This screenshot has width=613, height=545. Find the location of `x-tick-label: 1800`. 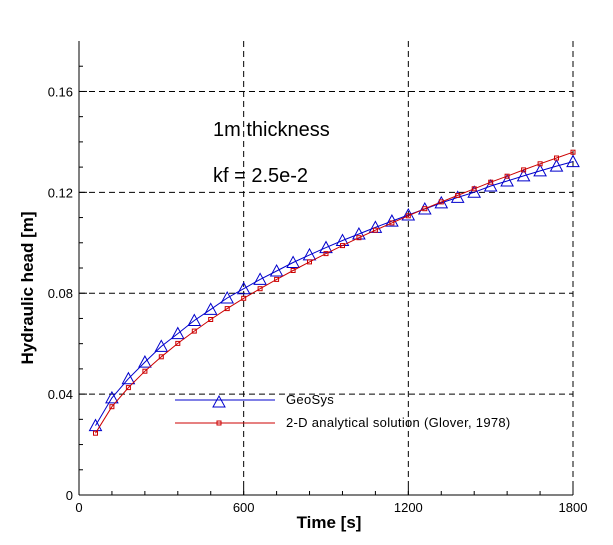

x-tick-label: 1800 is located at coordinates (573, 507).